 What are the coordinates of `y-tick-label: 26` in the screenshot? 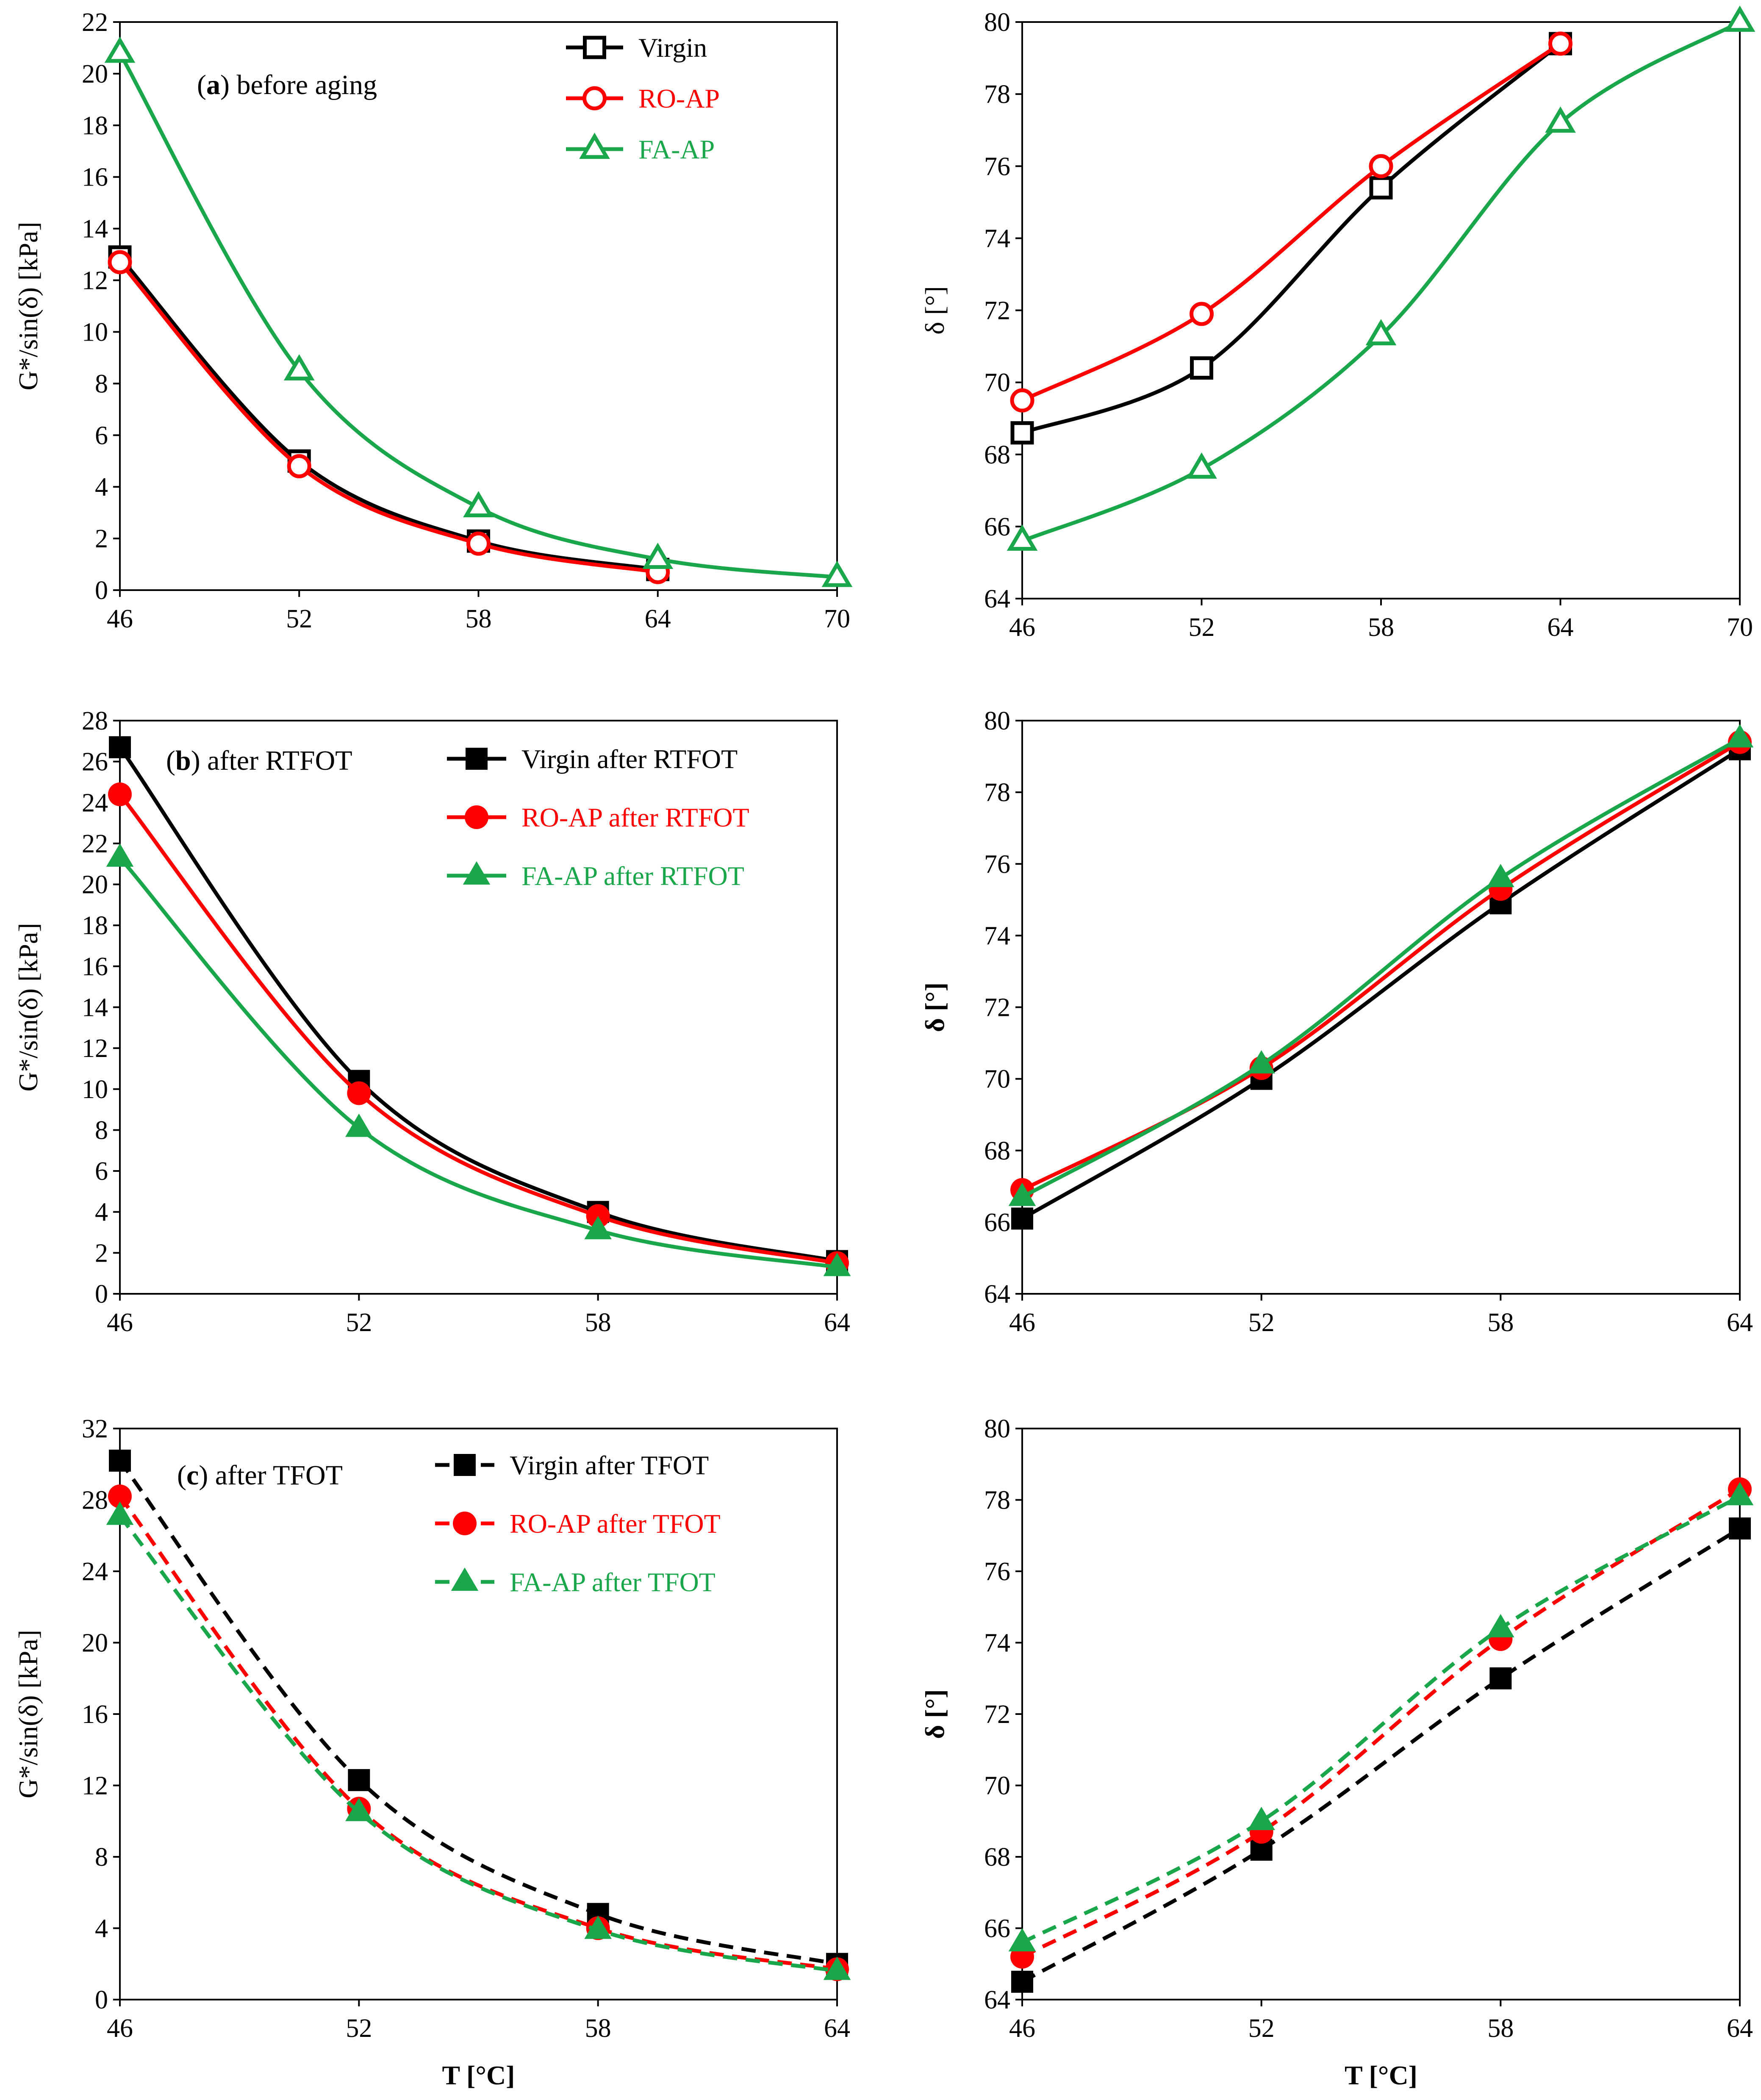 It's located at (95, 763).